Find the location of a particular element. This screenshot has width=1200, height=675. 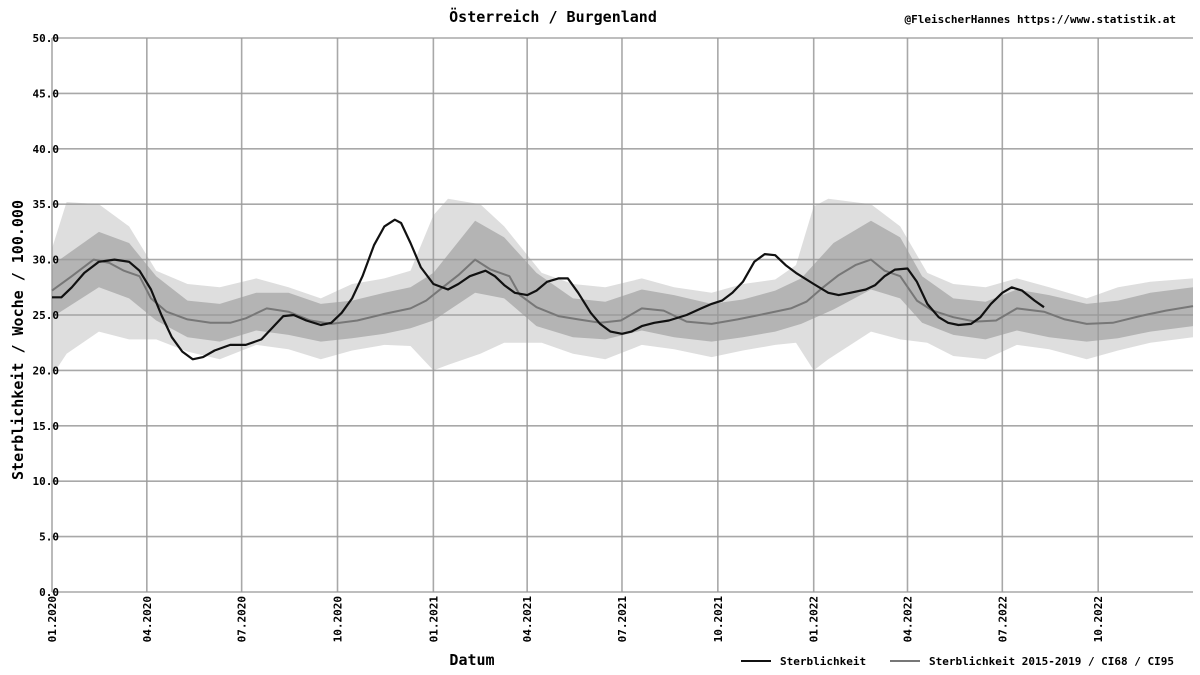

x-tick-label: 07.2020 is located at coordinates (242, 619).